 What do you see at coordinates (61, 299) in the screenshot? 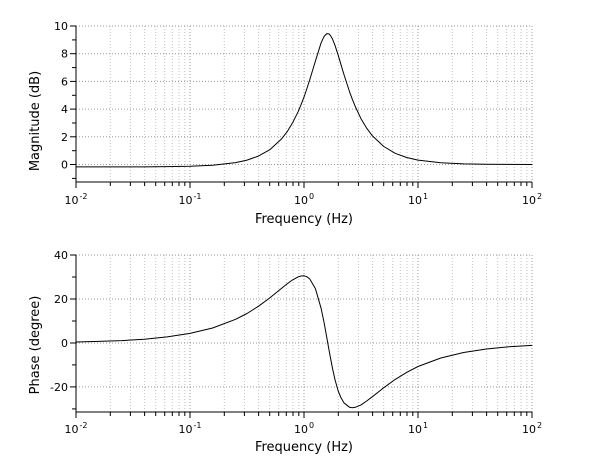
I see `y-tick-label: 20` at bounding box center [61, 299].